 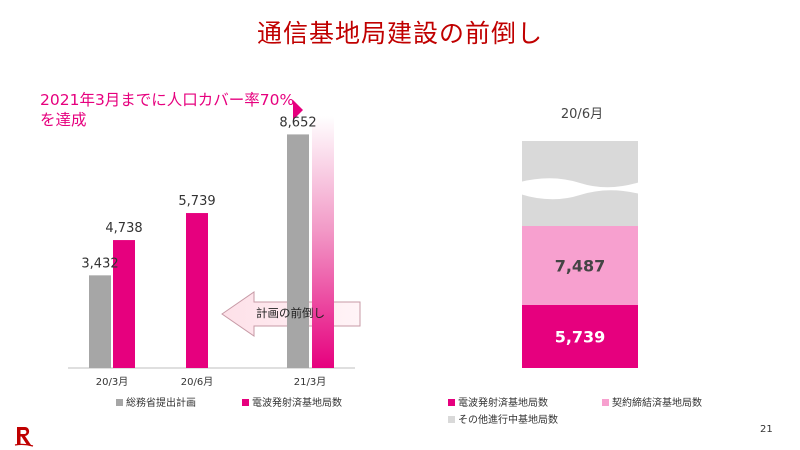 I want to click on legend-label-other: その他進行中基地局数, so click(x=508, y=419).